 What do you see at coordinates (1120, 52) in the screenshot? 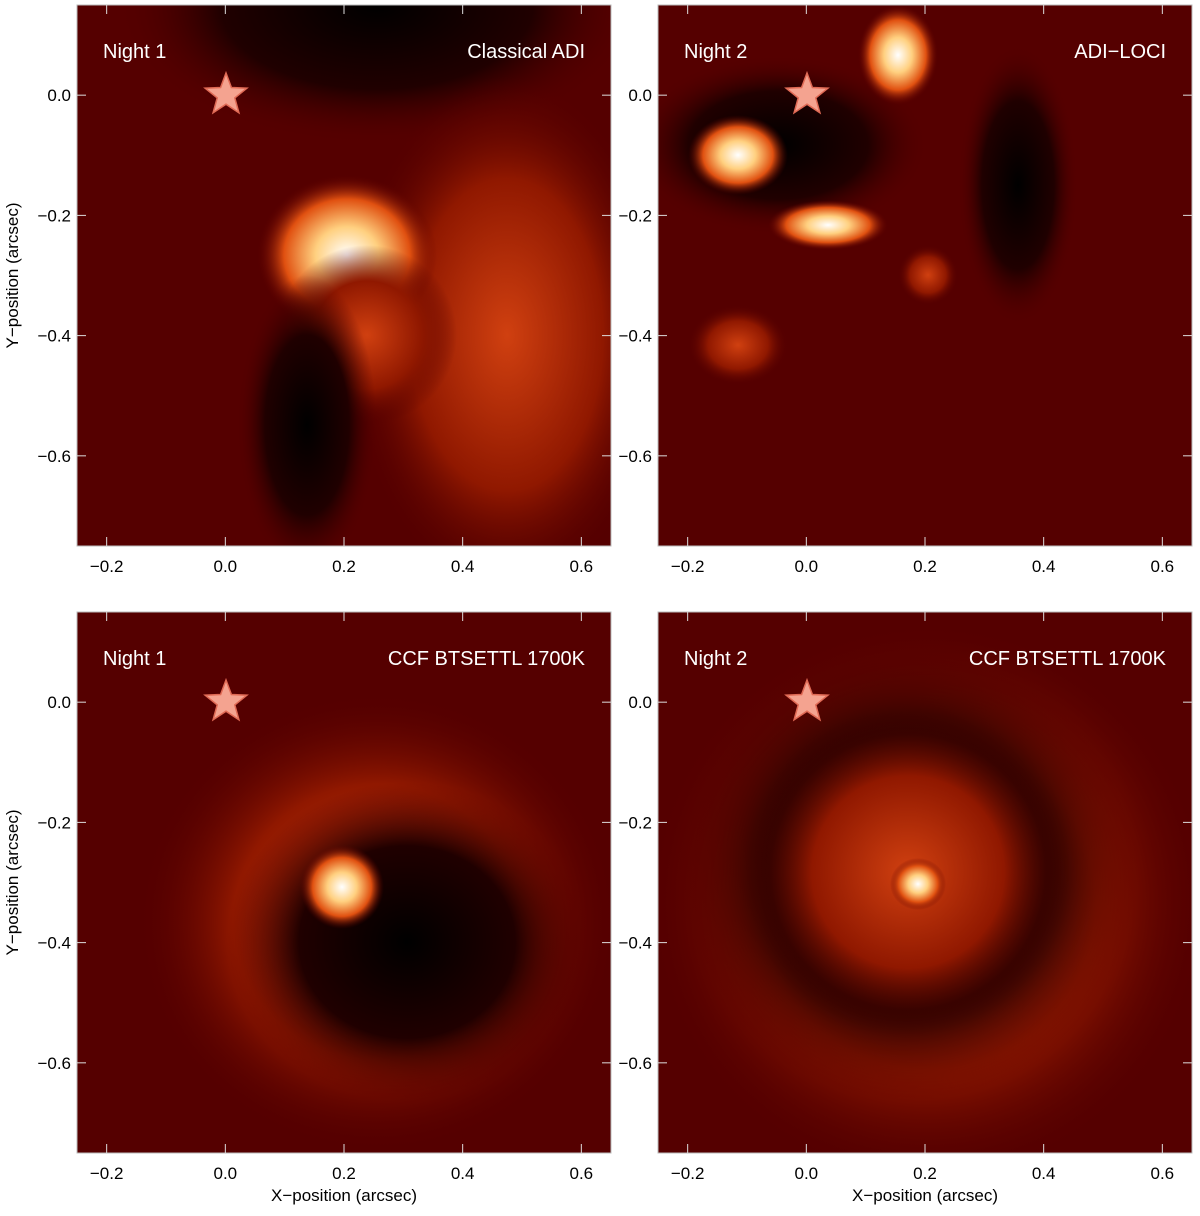
I see `panel-label: ADI−LOCI` at bounding box center [1120, 52].